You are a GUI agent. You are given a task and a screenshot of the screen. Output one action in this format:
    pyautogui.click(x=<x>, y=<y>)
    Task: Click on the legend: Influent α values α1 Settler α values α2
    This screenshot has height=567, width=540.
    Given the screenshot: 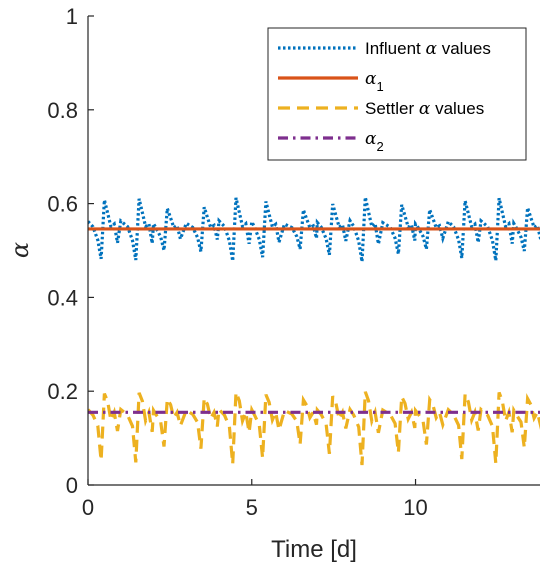 What is the action you would take?
    pyautogui.click(x=397, y=94)
    